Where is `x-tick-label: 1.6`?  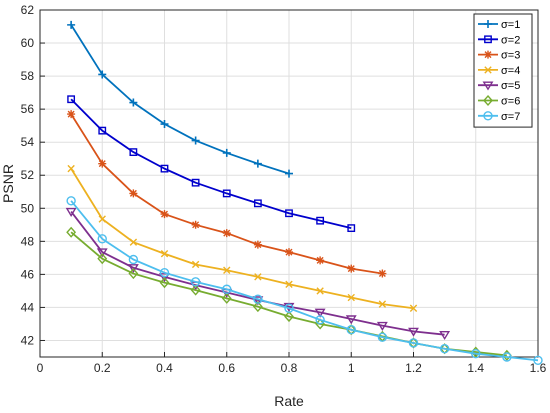
x-tick-label: 1.6 is located at coordinates (538, 368).